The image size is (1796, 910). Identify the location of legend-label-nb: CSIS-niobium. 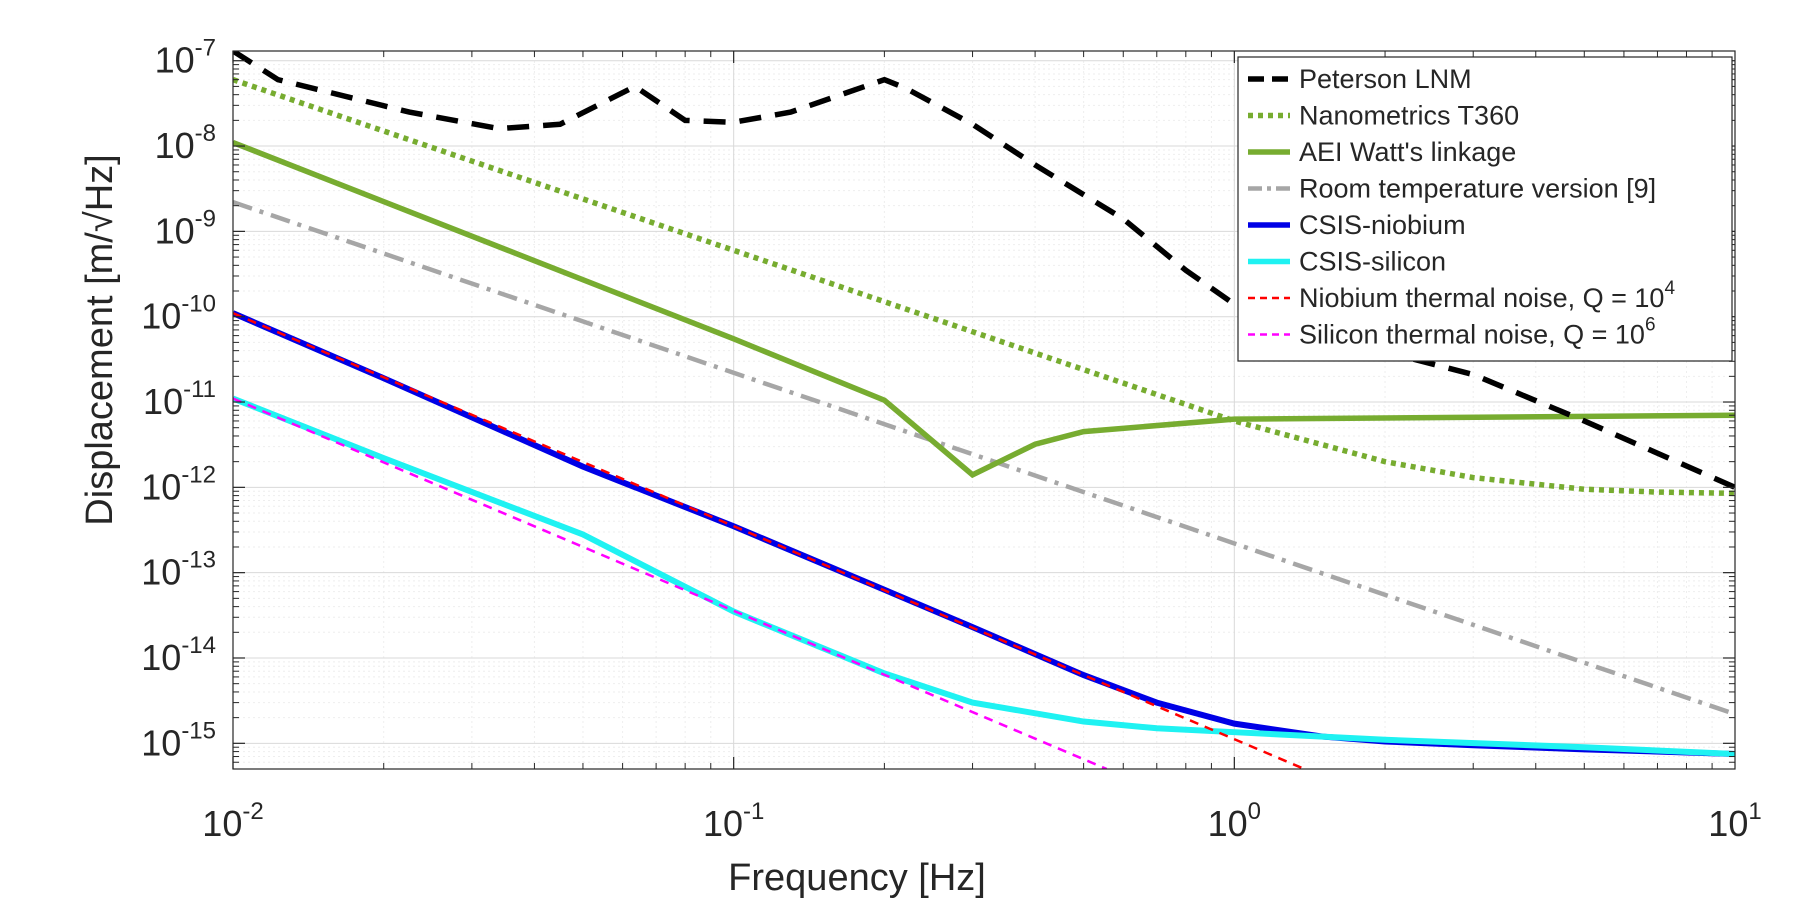
(1382, 225).